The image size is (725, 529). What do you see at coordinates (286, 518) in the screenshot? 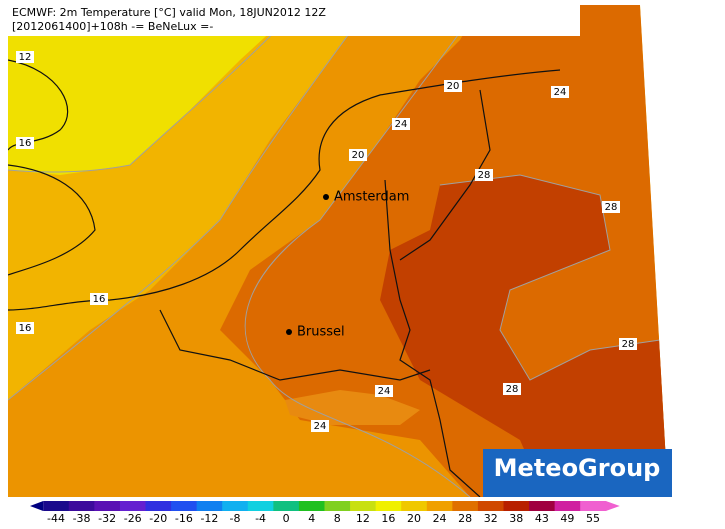
I see `colorbar-label: 0` at bounding box center [286, 518].